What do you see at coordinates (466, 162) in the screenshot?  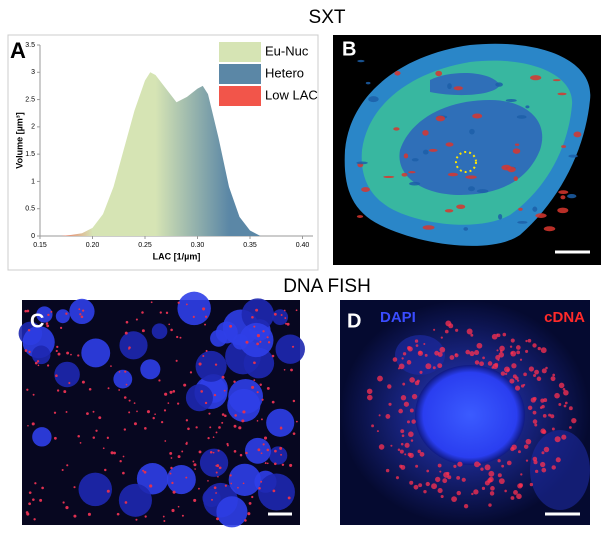 I see `highlight-circle` at bounding box center [466, 162].